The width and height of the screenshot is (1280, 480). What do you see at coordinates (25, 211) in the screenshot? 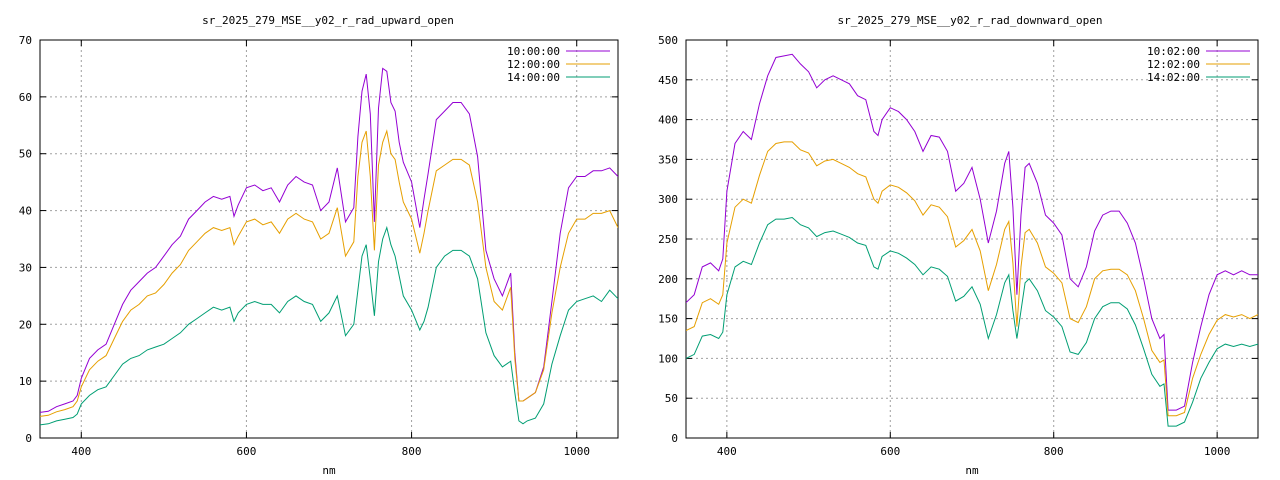
I see `y-tick-label: 40` at bounding box center [25, 211].